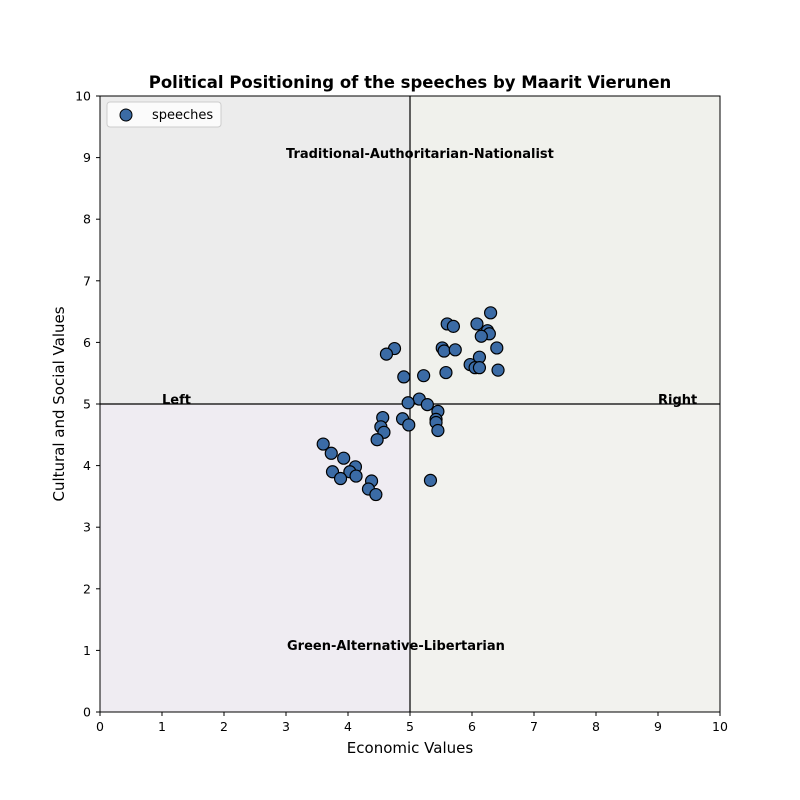 Image resolution: width=800 pixels, height=800 pixels. Describe the element at coordinates (87, 650) in the screenshot. I see `y-tick-label: 1` at that location.